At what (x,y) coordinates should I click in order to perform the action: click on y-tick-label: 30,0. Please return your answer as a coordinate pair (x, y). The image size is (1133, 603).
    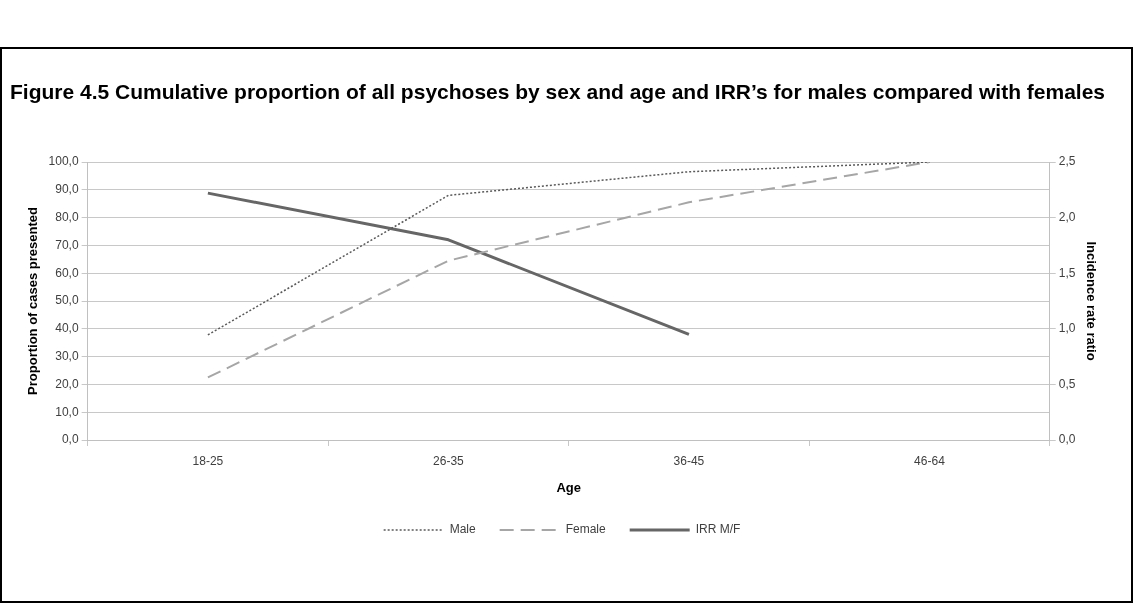
    Looking at the image, I should click on (67, 355).